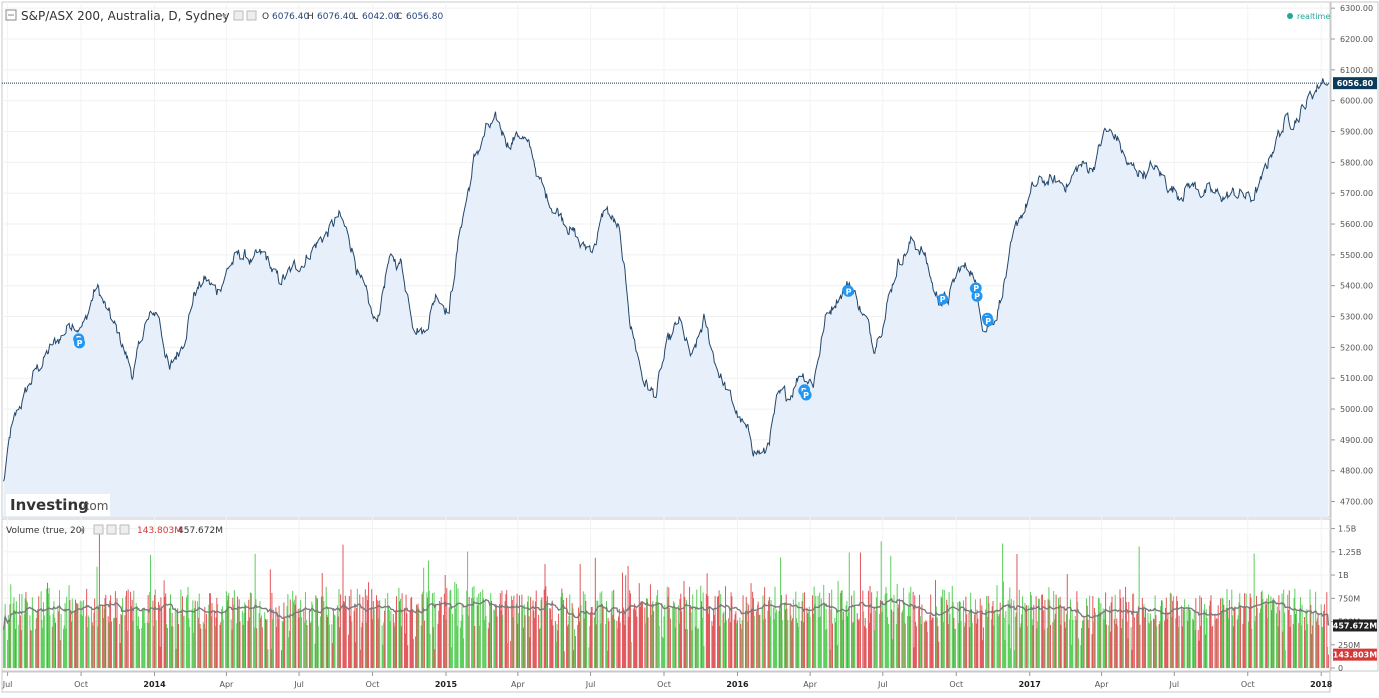  Describe the element at coordinates (1356, 255) in the screenshot. I see `price-tick-label: 5500.00` at that location.